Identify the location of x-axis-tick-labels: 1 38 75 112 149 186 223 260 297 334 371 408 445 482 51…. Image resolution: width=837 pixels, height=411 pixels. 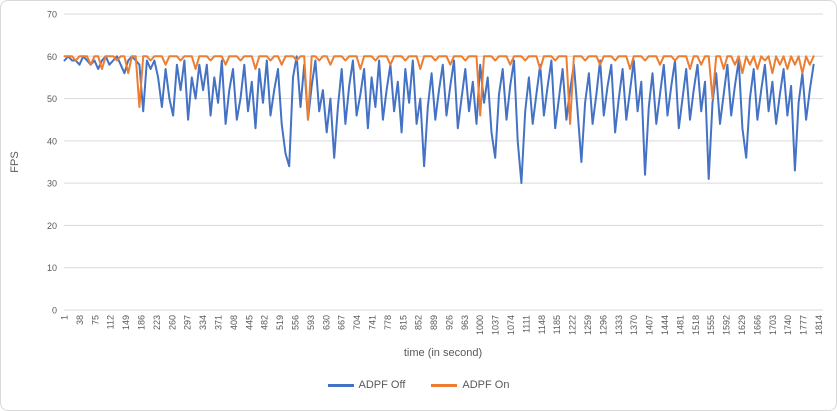
(442, 325).